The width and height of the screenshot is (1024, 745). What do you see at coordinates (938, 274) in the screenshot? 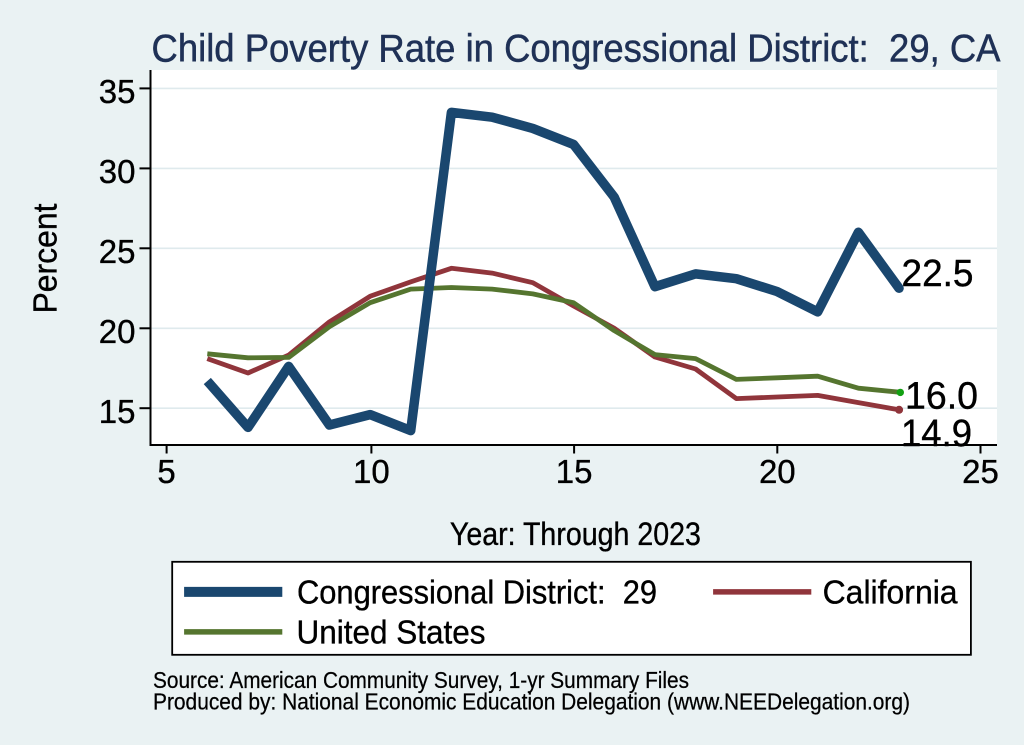
I see `svg-text: 22.5` at bounding box center [938, 274].